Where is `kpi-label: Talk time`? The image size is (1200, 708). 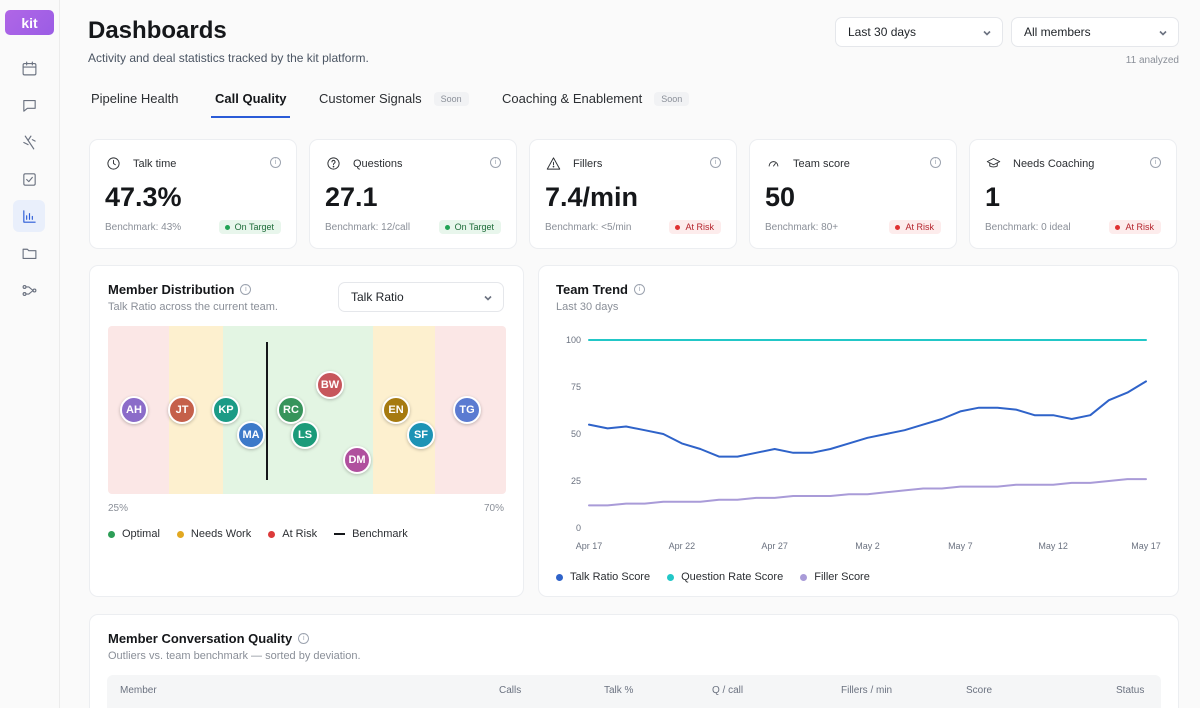
kpi-label: Talk time is located at coordinates (155, 163).